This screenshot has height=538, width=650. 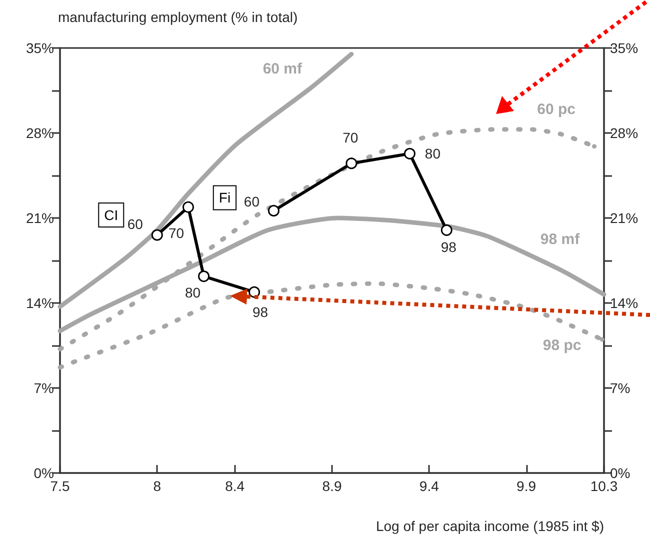 What do you see at coordinates (235, 486) in the screenshot?
I see `x-tick-label: 8.4` at bounding box center [235, 486].